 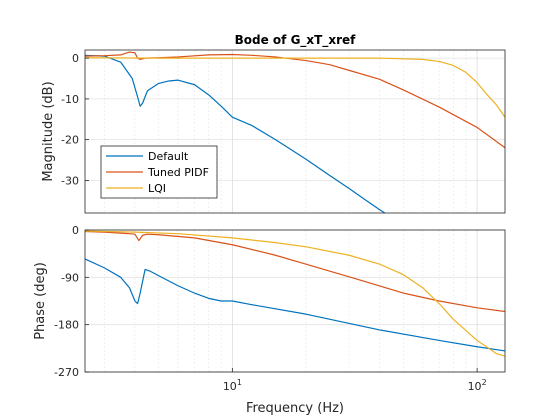 What do you see at coordinates (477, 385) in the screenshot?
I see `x-tick-label: 10²` at bounding box center [477, 385].